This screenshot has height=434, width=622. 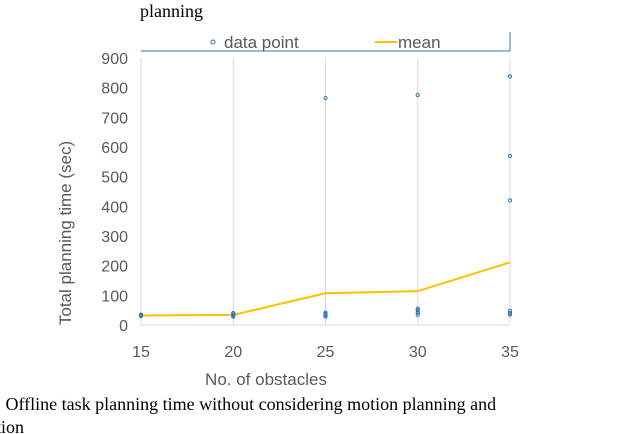 What do you see at coordinates (510, 352) in the screenshot?
I see `x-tick-label-35: 35` at bounding box center [510, 352].